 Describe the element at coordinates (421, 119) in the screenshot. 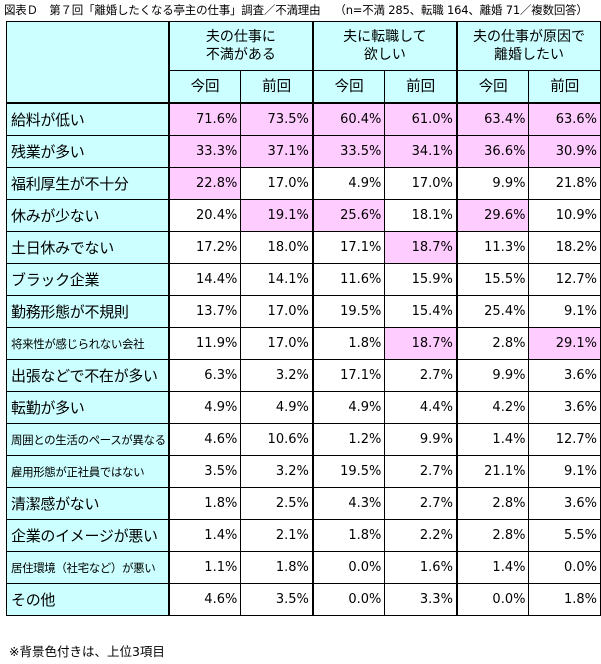

I see `value-cell: 61.0%` at that location.